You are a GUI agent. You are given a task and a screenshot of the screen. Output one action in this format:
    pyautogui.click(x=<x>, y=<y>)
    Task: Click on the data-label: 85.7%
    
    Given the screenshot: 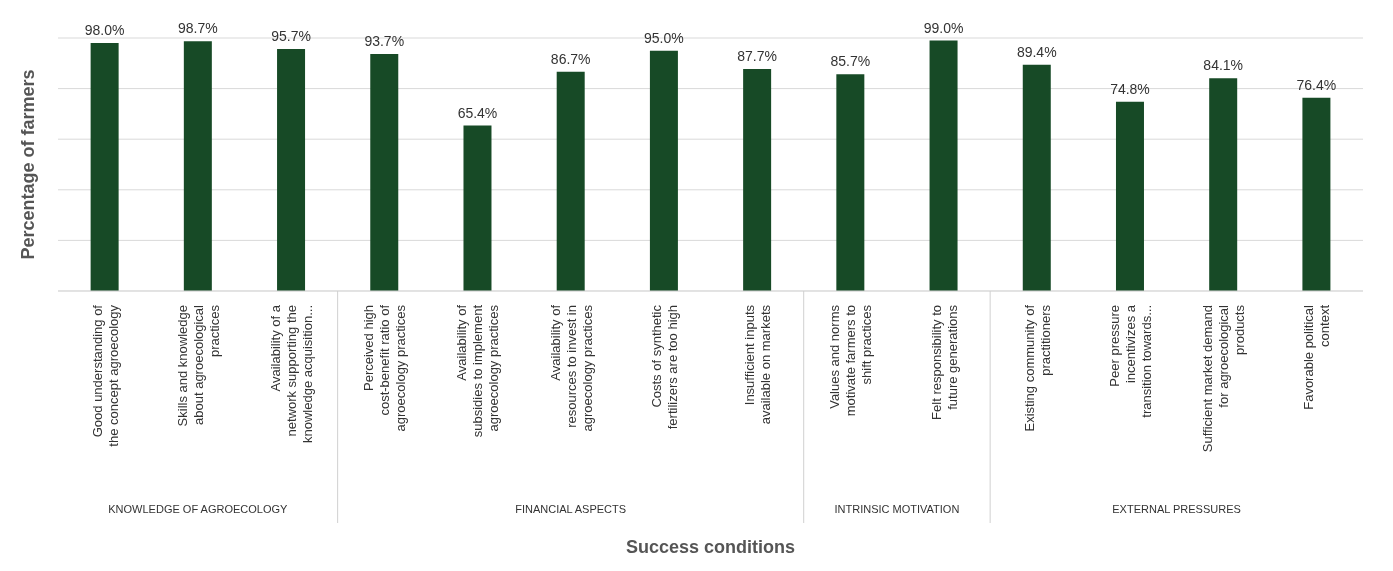 What is the action you would take?
    pyautogui.click(x=850, y=61)
    